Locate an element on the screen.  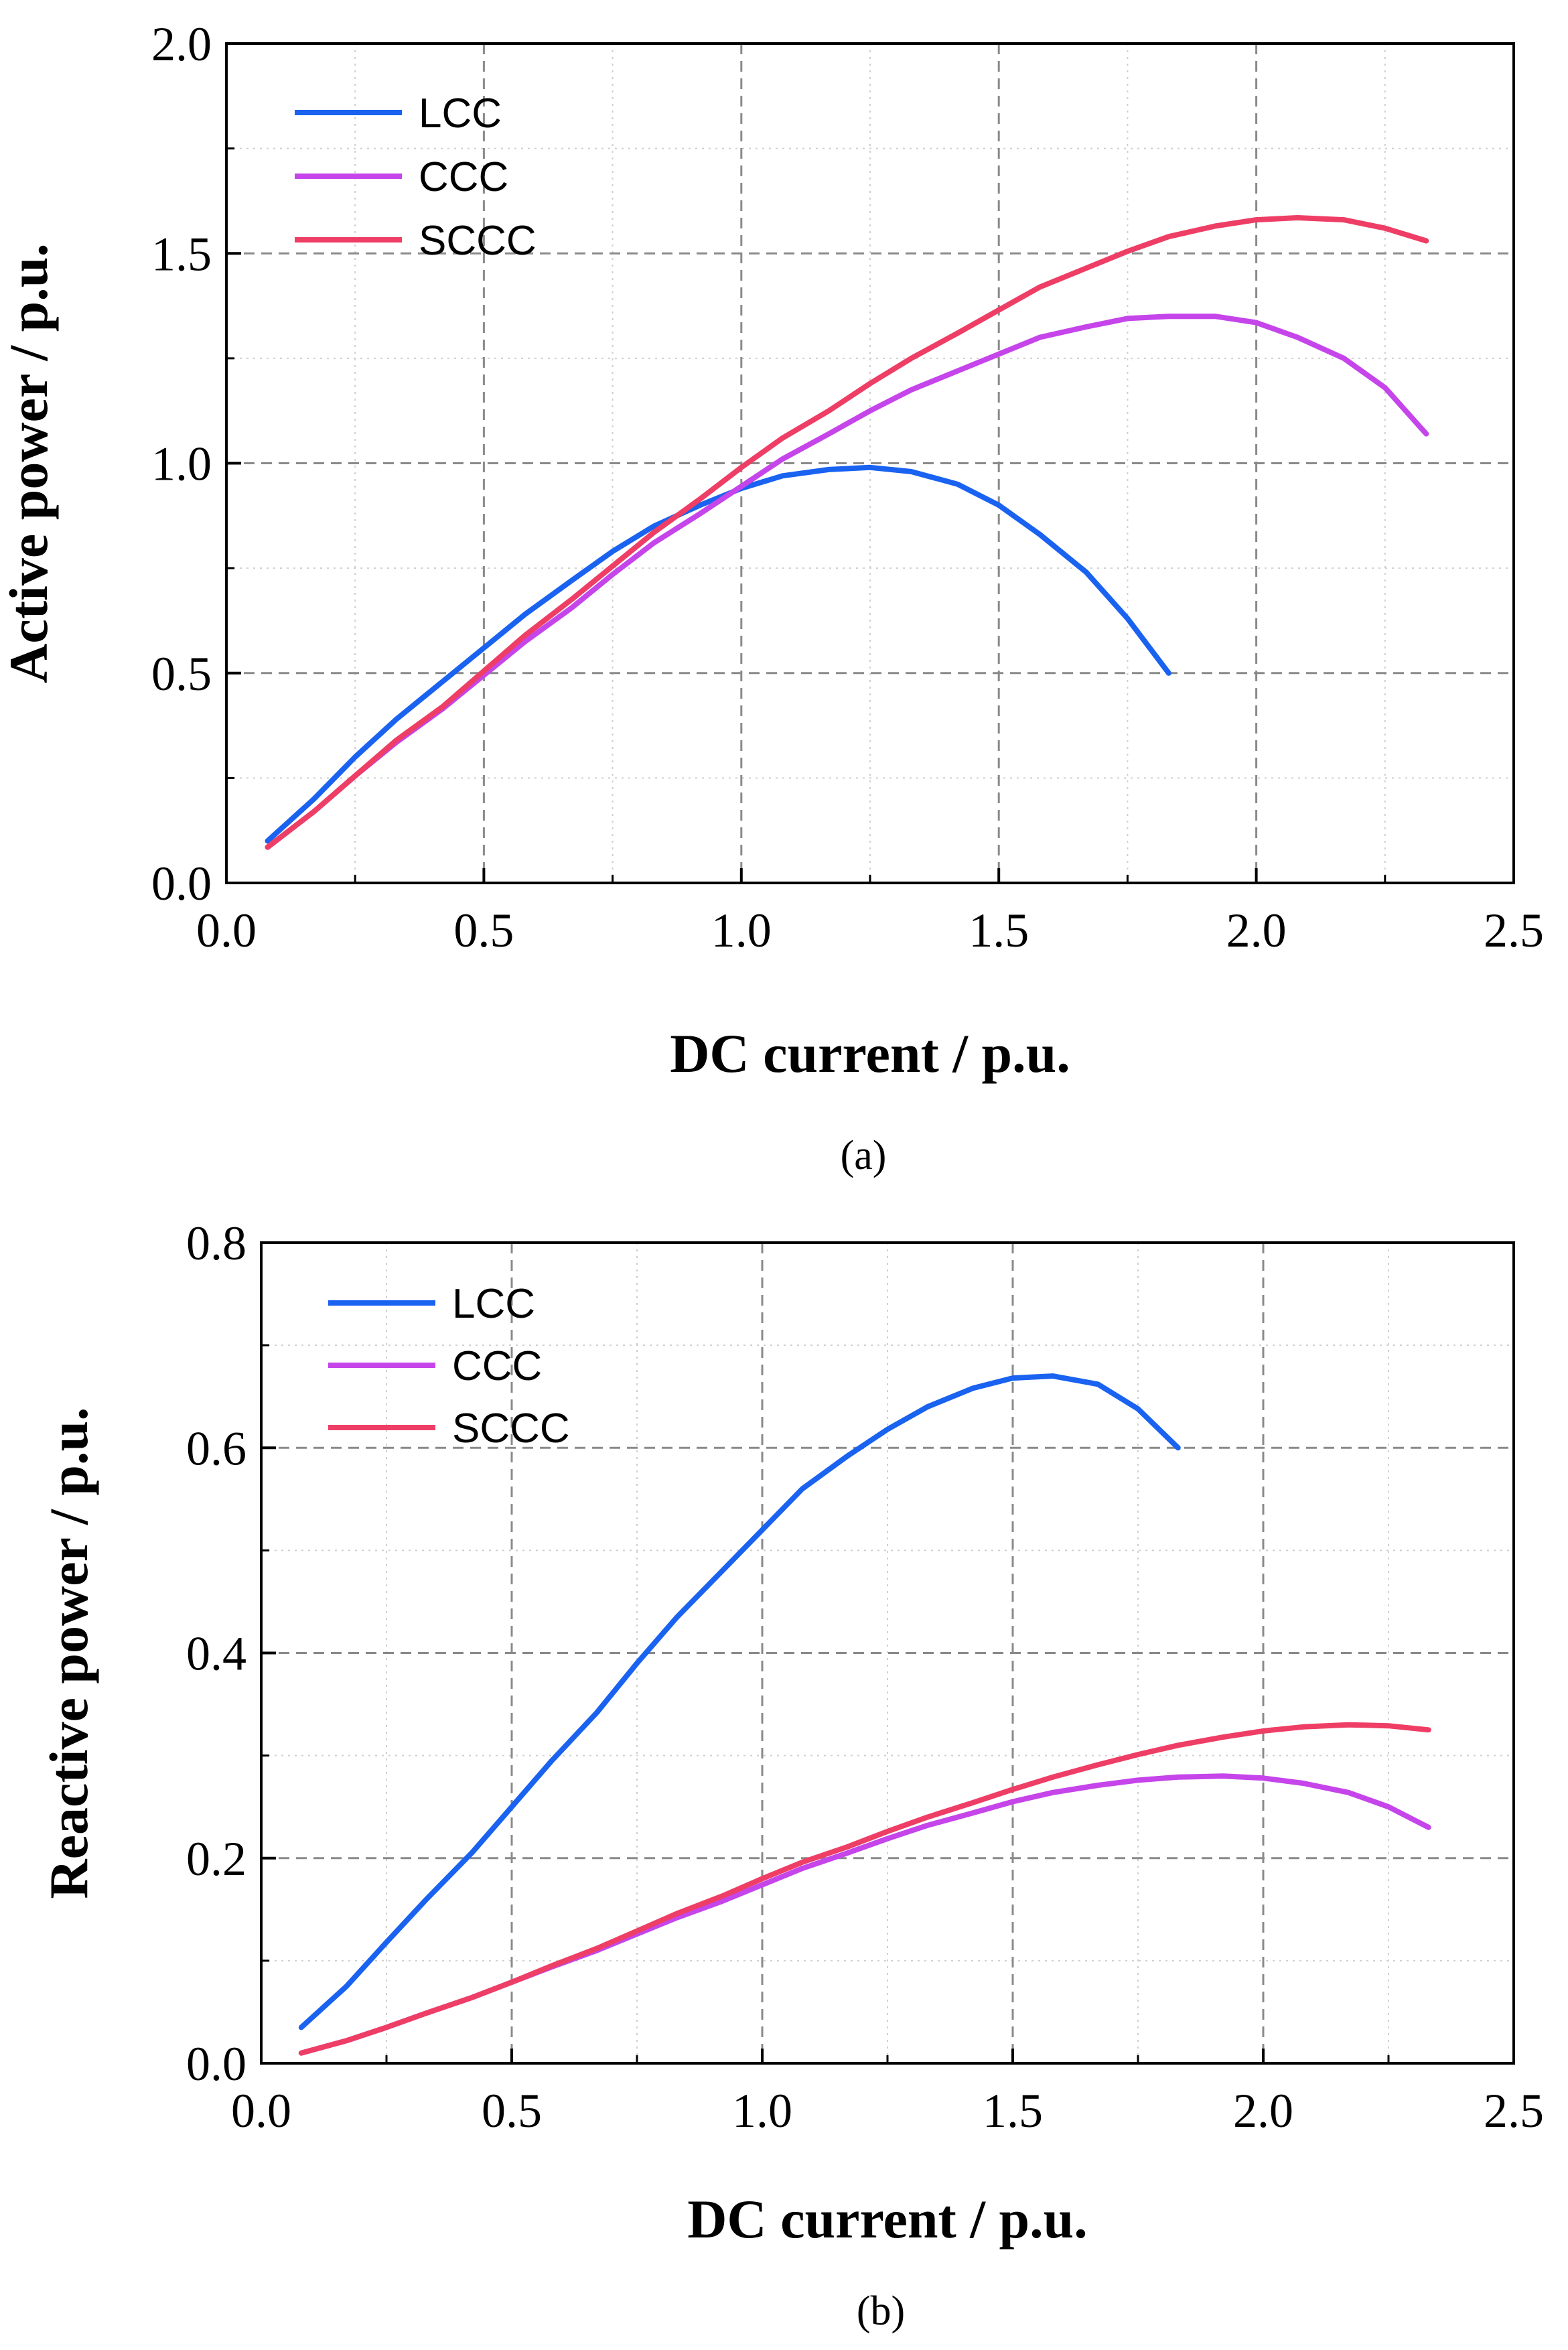
series-line-sccc is located at coordinates (864, 1889).